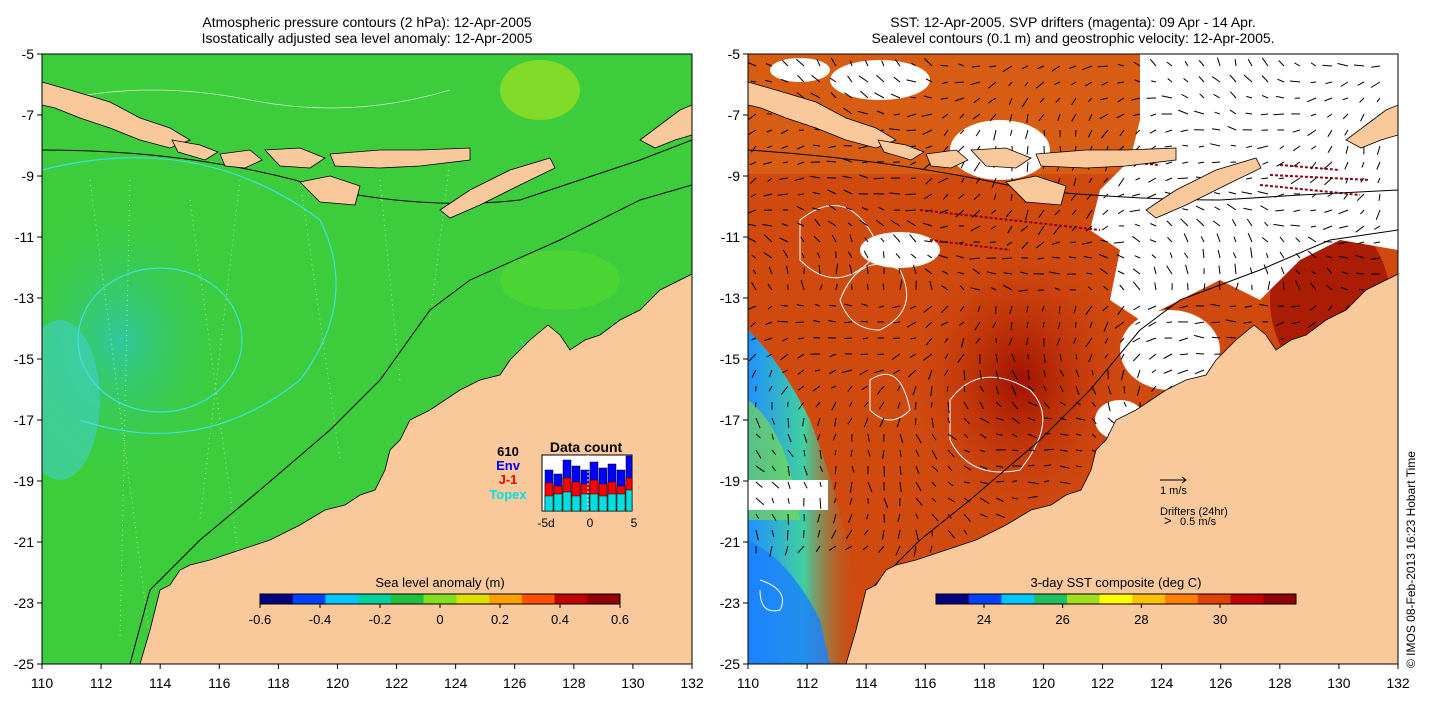 This screenshot has width=1440, height=710. What do you see at coordinates (590, 523) in the screenshot?
I see `inset-xtick-1: 0` at bounding box center [590, 523].